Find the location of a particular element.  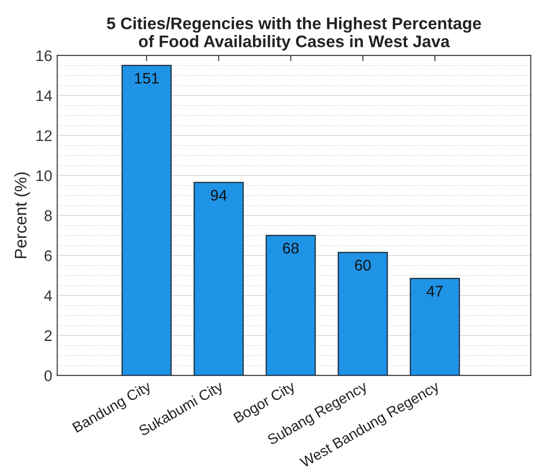

y-tick-label: 4 is located at coordinates (48, 295).